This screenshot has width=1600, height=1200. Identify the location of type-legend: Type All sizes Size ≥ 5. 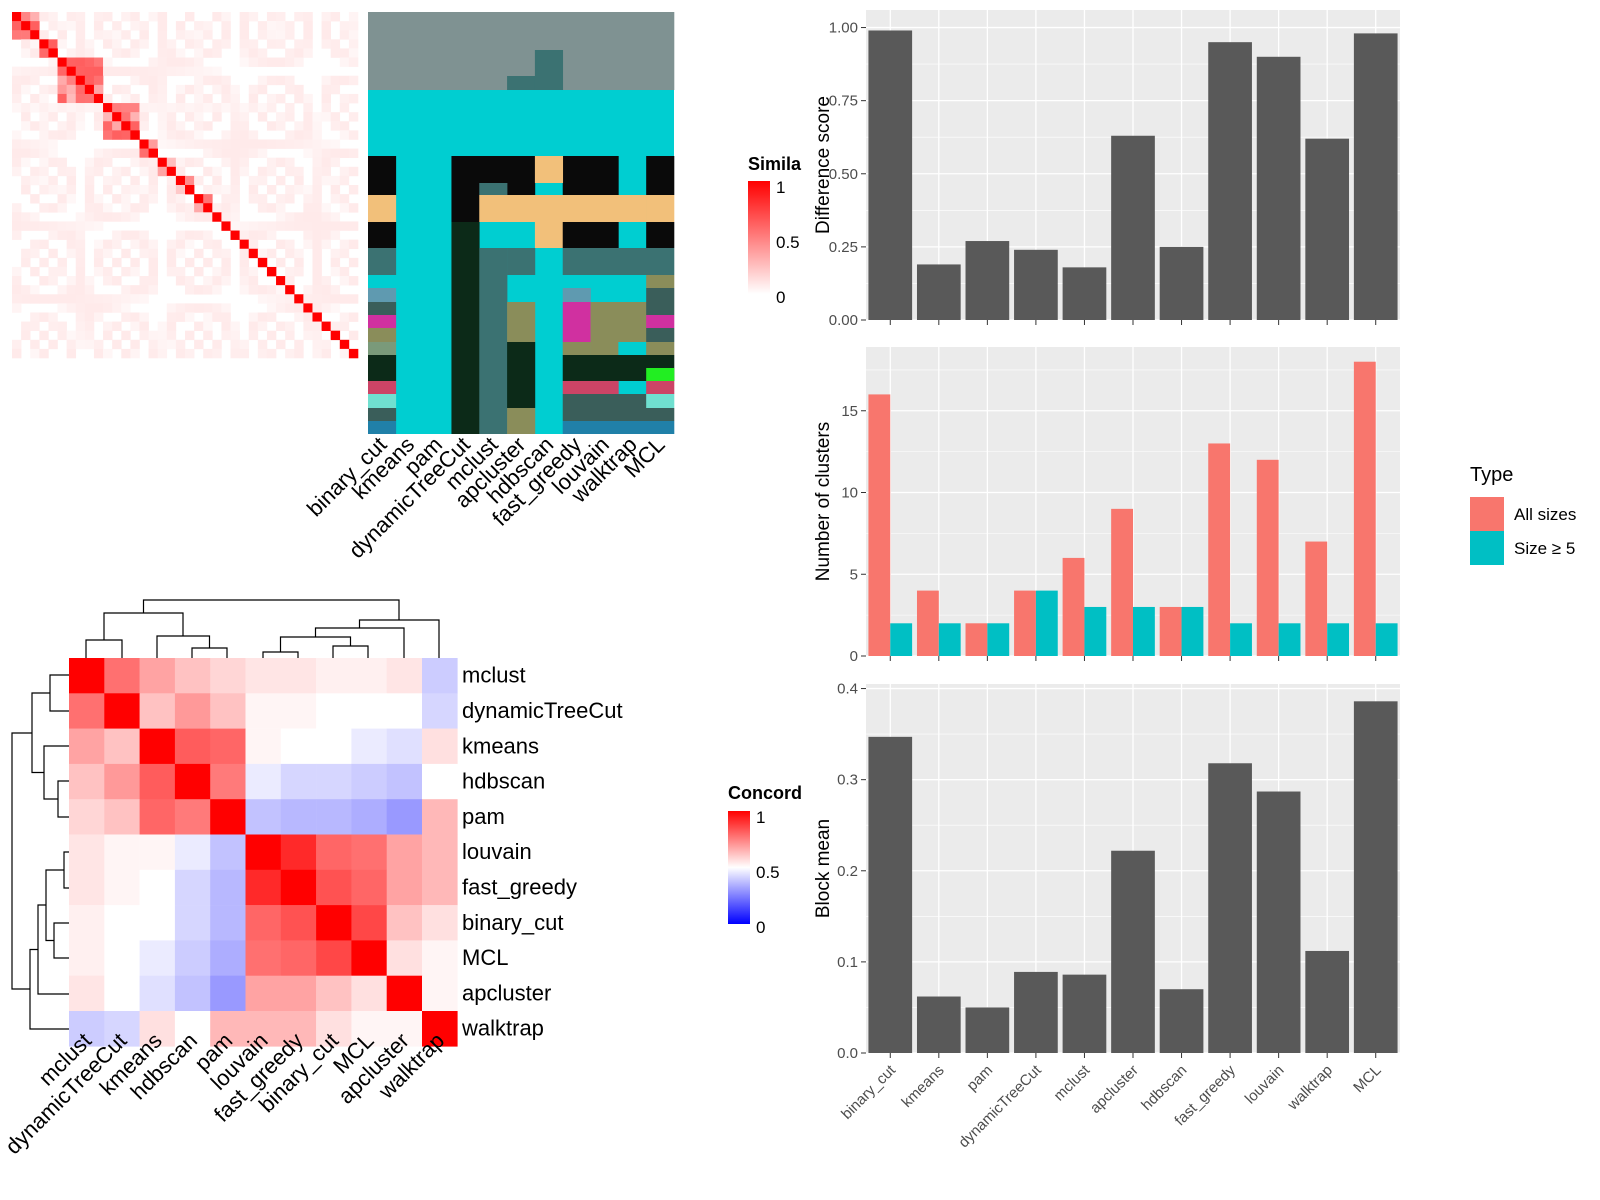
(1523, 514).